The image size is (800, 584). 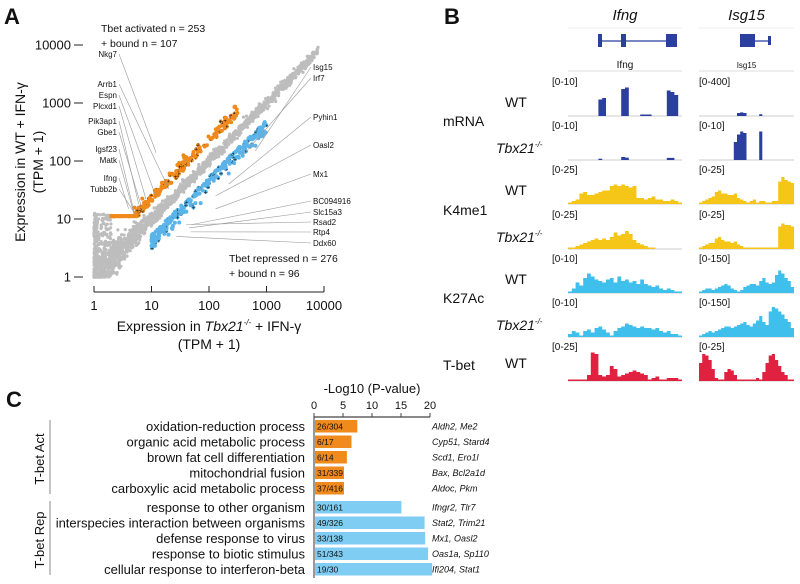 What do you see at coordinates (539, 321) in the screenshot?
I see `sample-label-superscript: -/-` at bounding box center [539, 321].